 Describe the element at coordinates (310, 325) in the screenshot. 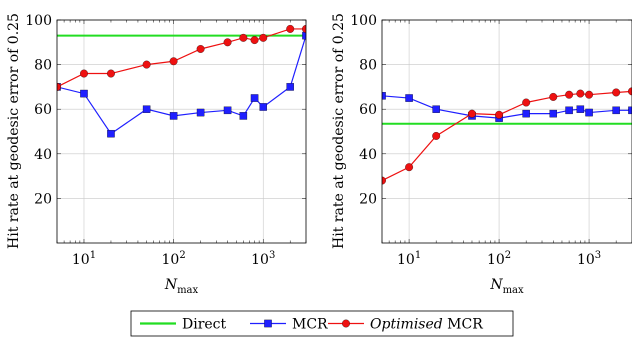

I see `legend-label: MCR` at that location.